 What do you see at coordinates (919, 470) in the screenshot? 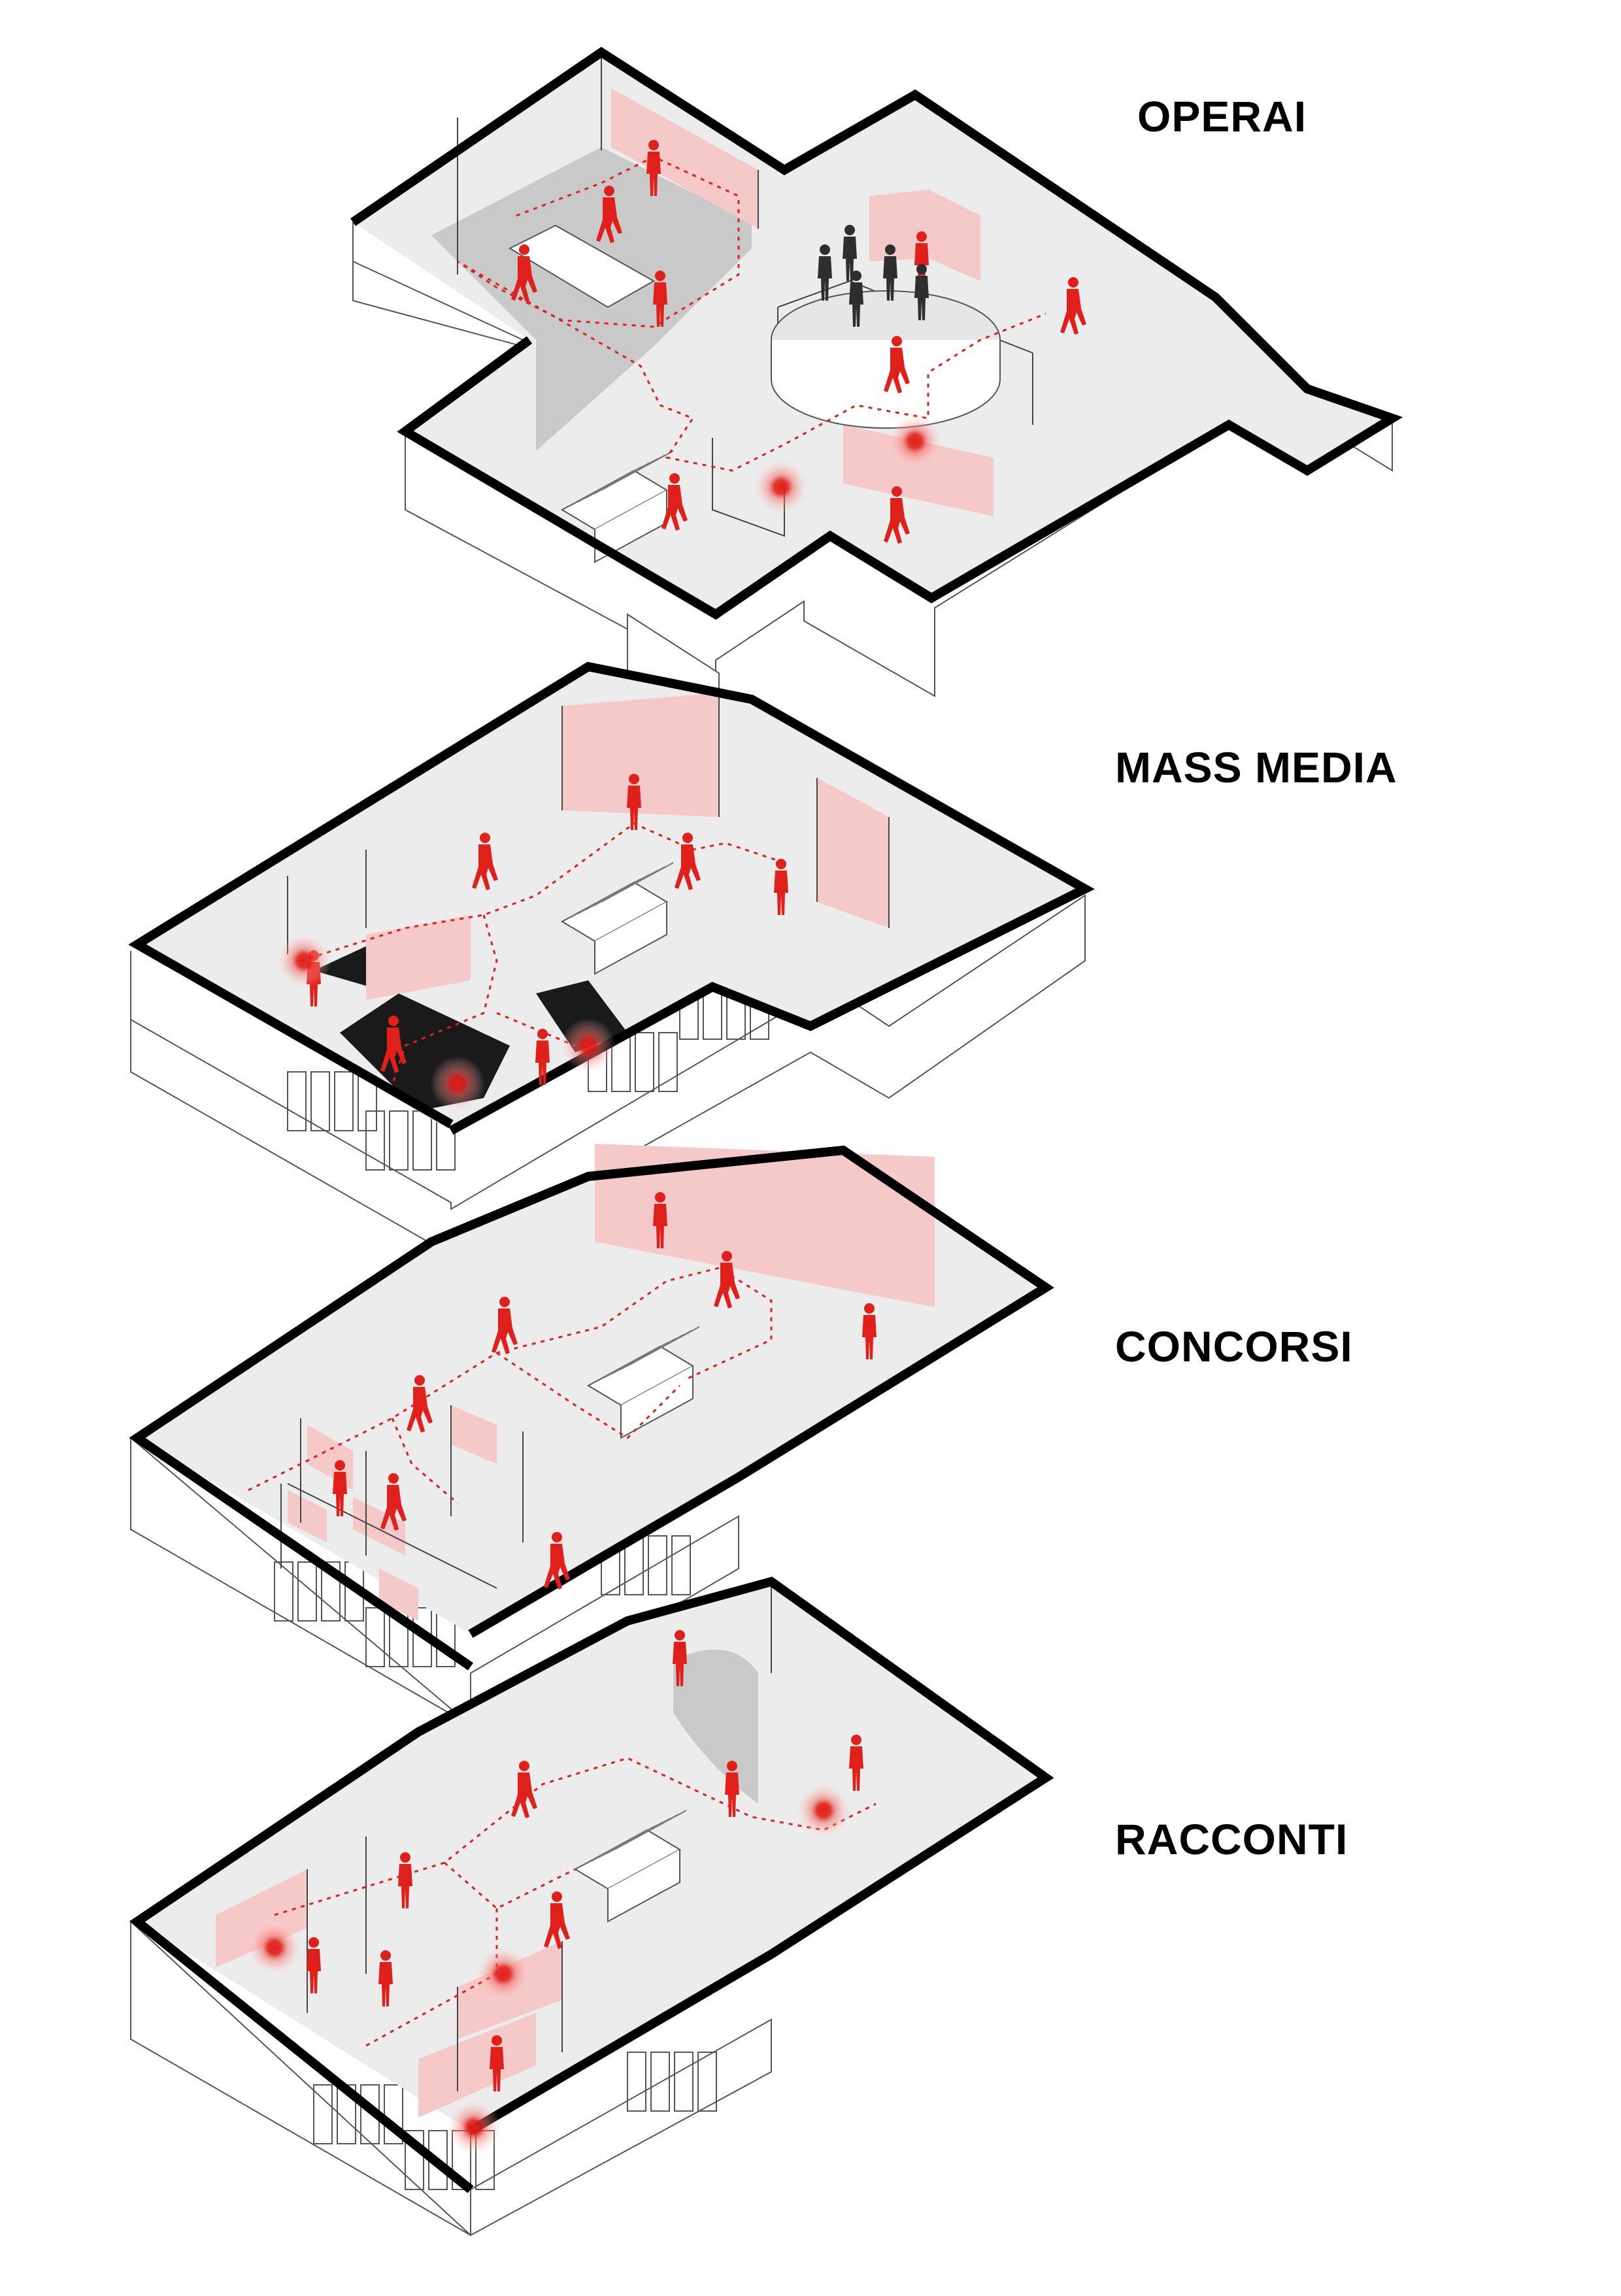
I see `operai-screen-panel` at bounding box center [919, 470].